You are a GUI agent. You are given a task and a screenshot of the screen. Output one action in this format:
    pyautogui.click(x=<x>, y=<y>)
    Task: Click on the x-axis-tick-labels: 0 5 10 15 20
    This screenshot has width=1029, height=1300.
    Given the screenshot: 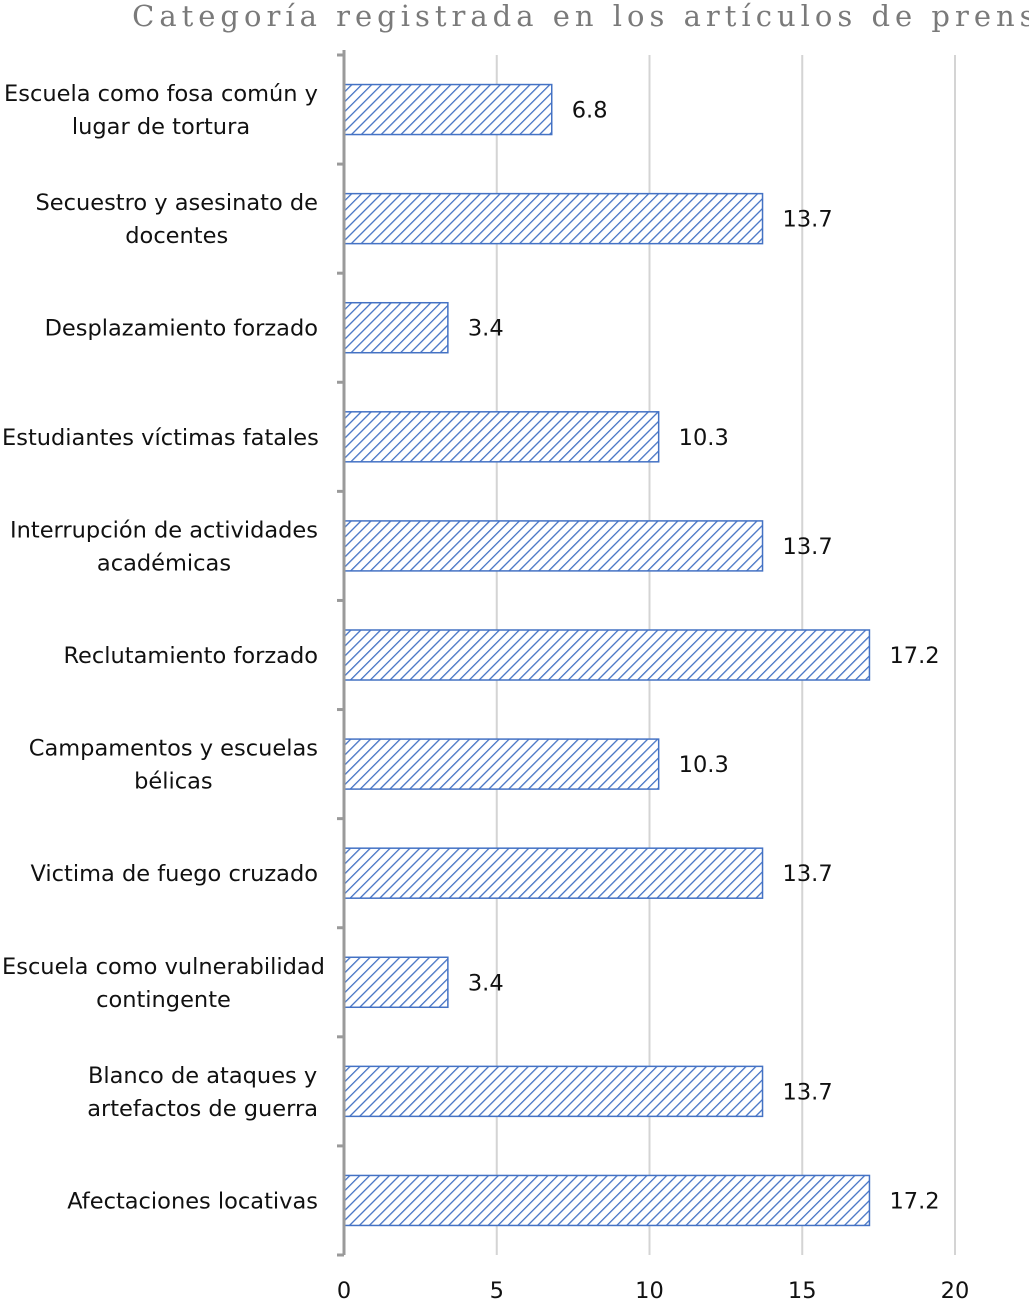 What is the action you would take?
    pyautogui.click(x=653, y=1289)
    